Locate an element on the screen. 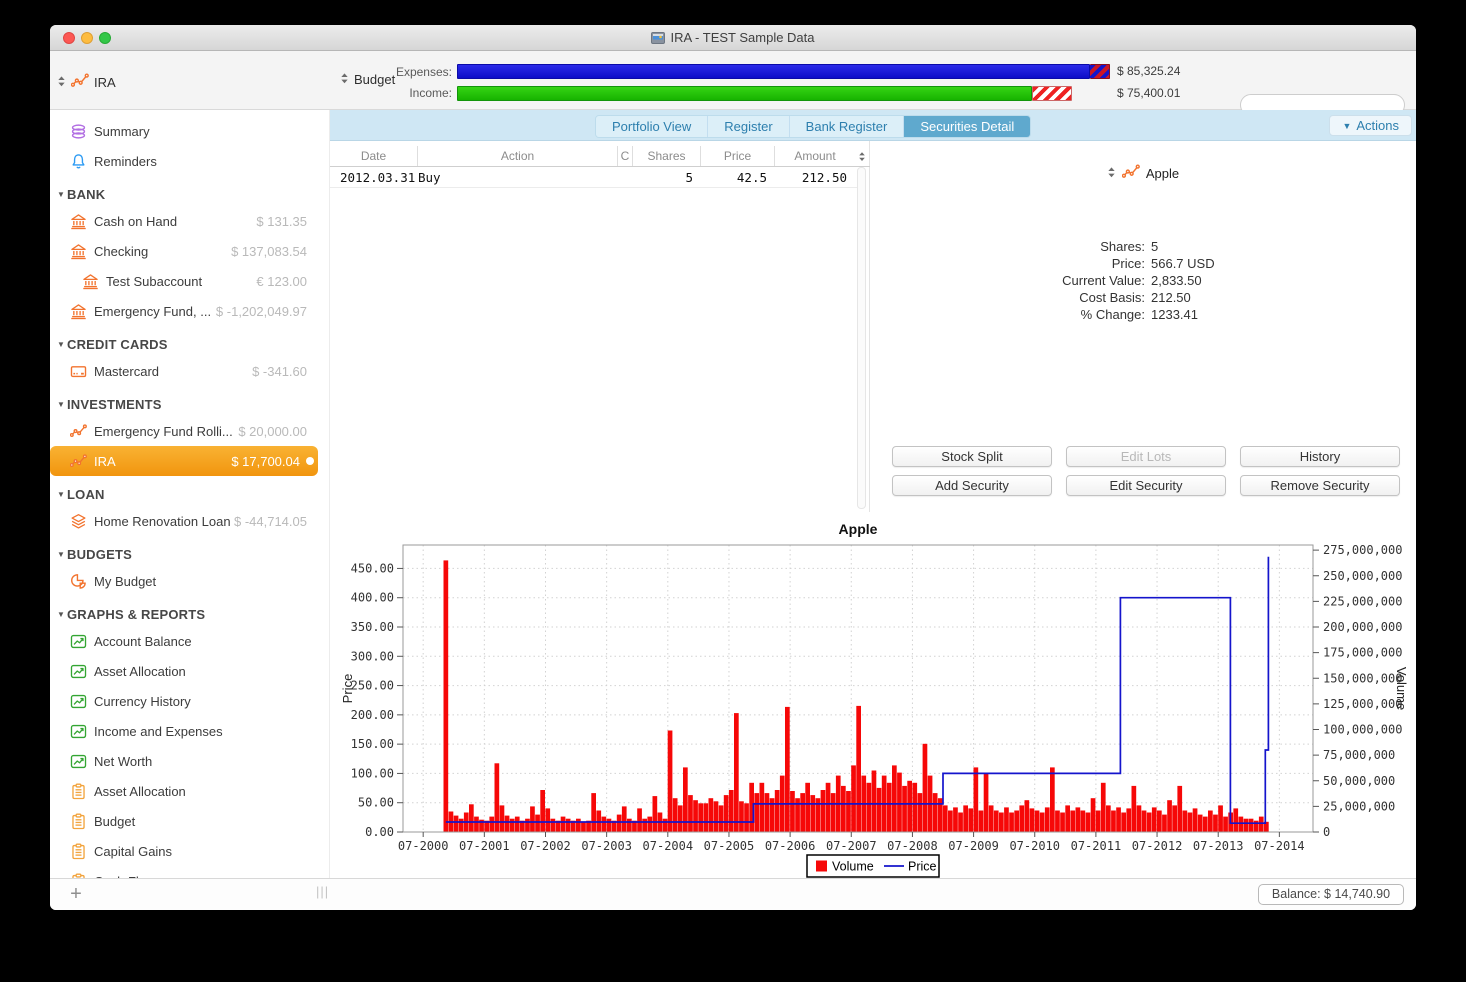 The height and width of the screenshot is (982, 1466). view-label: Budget is located at coordinates (375, 80).